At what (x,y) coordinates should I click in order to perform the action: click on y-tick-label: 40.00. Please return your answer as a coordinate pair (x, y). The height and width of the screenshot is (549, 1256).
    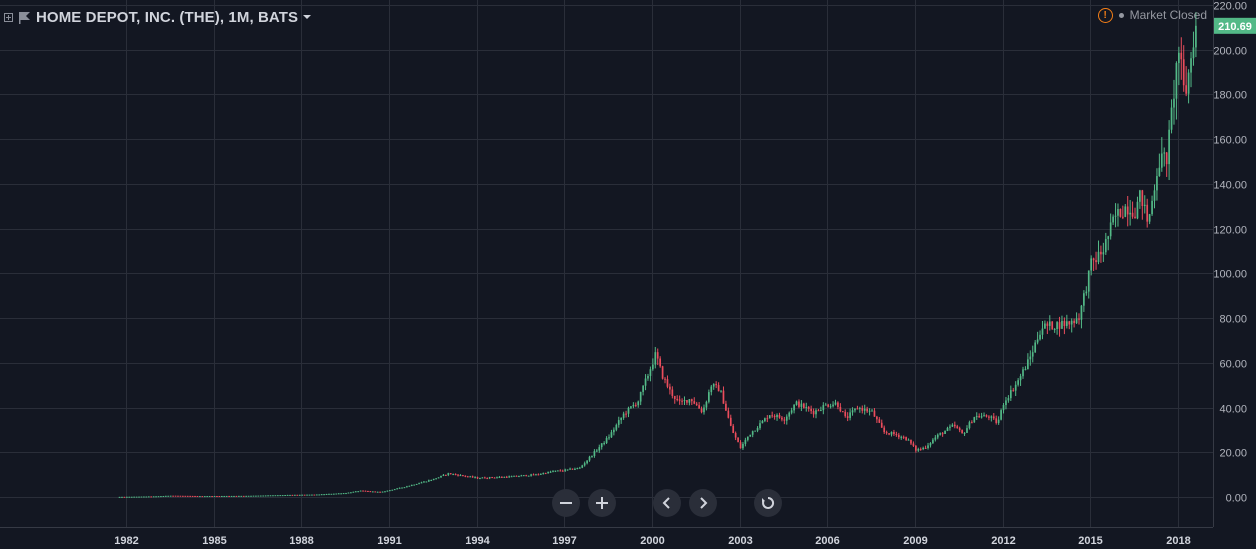
    Looking at the image, I should click on (1233, 410).